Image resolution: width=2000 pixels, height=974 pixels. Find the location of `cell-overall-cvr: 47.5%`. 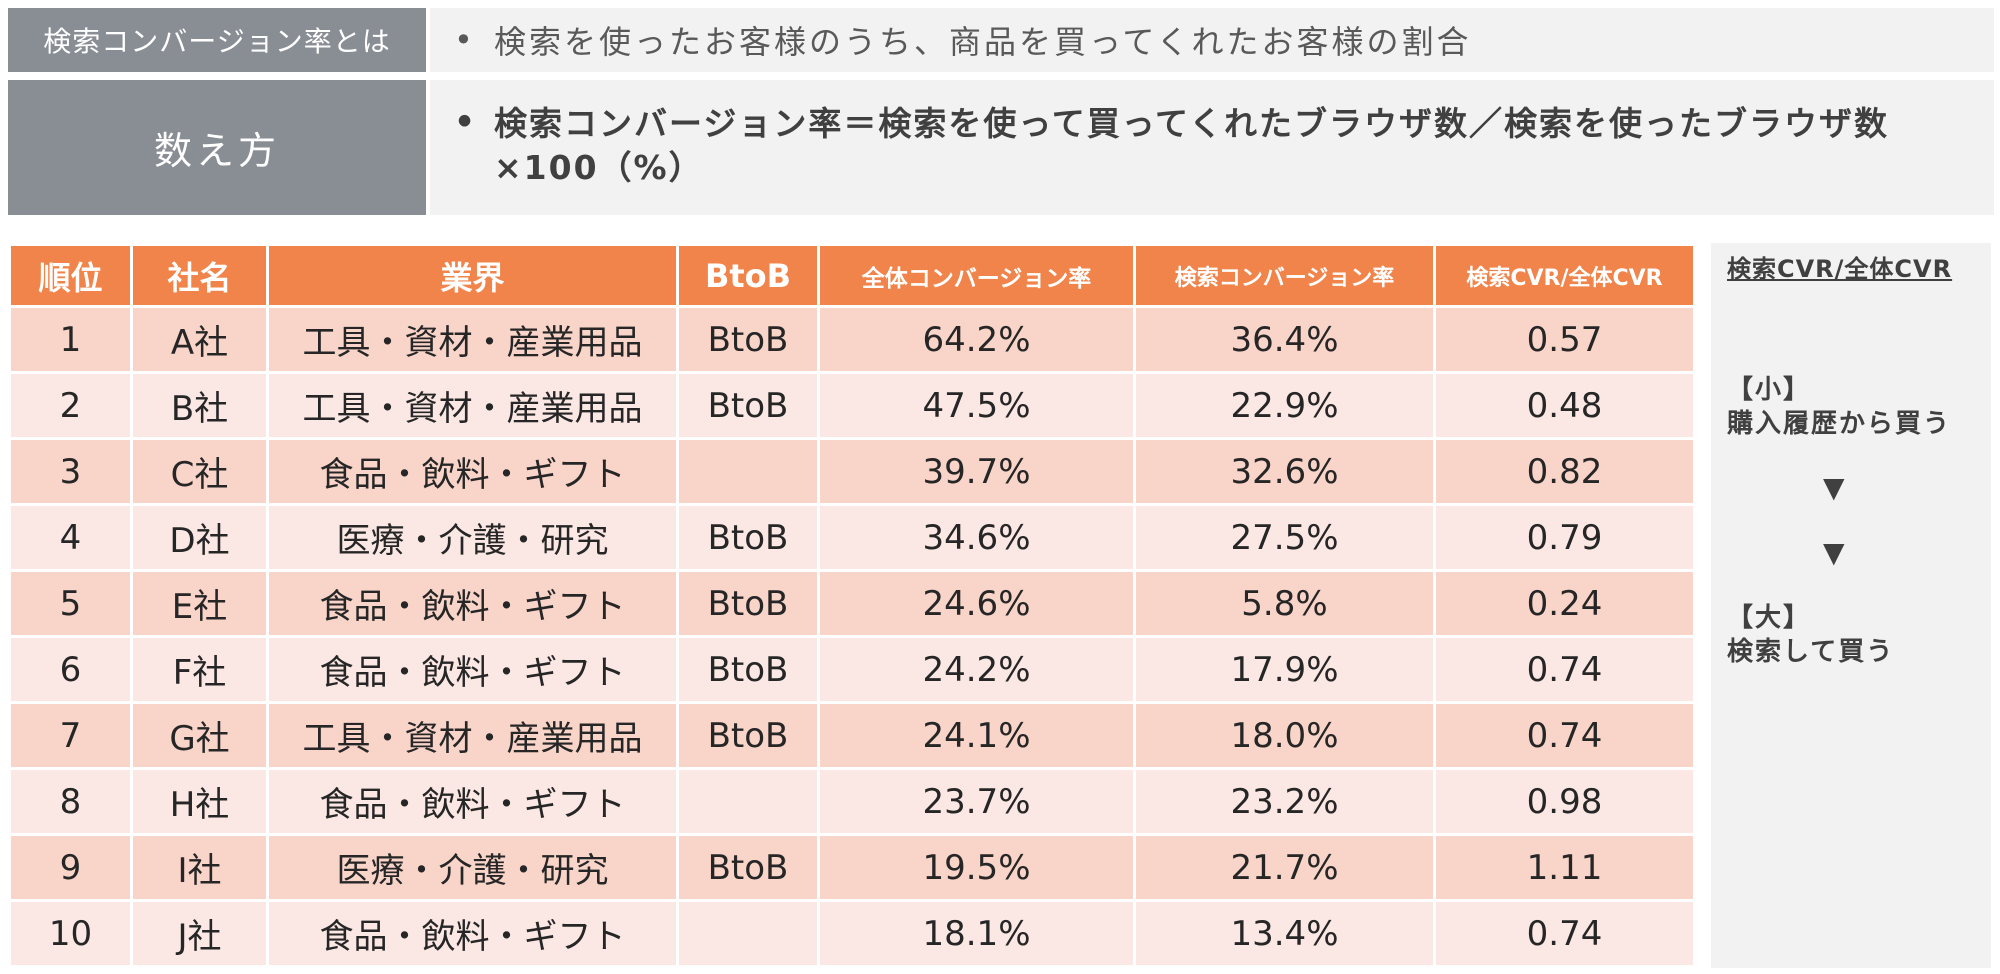

cell-overall-cvr: 47.5% is located at coordinates (976, 405).